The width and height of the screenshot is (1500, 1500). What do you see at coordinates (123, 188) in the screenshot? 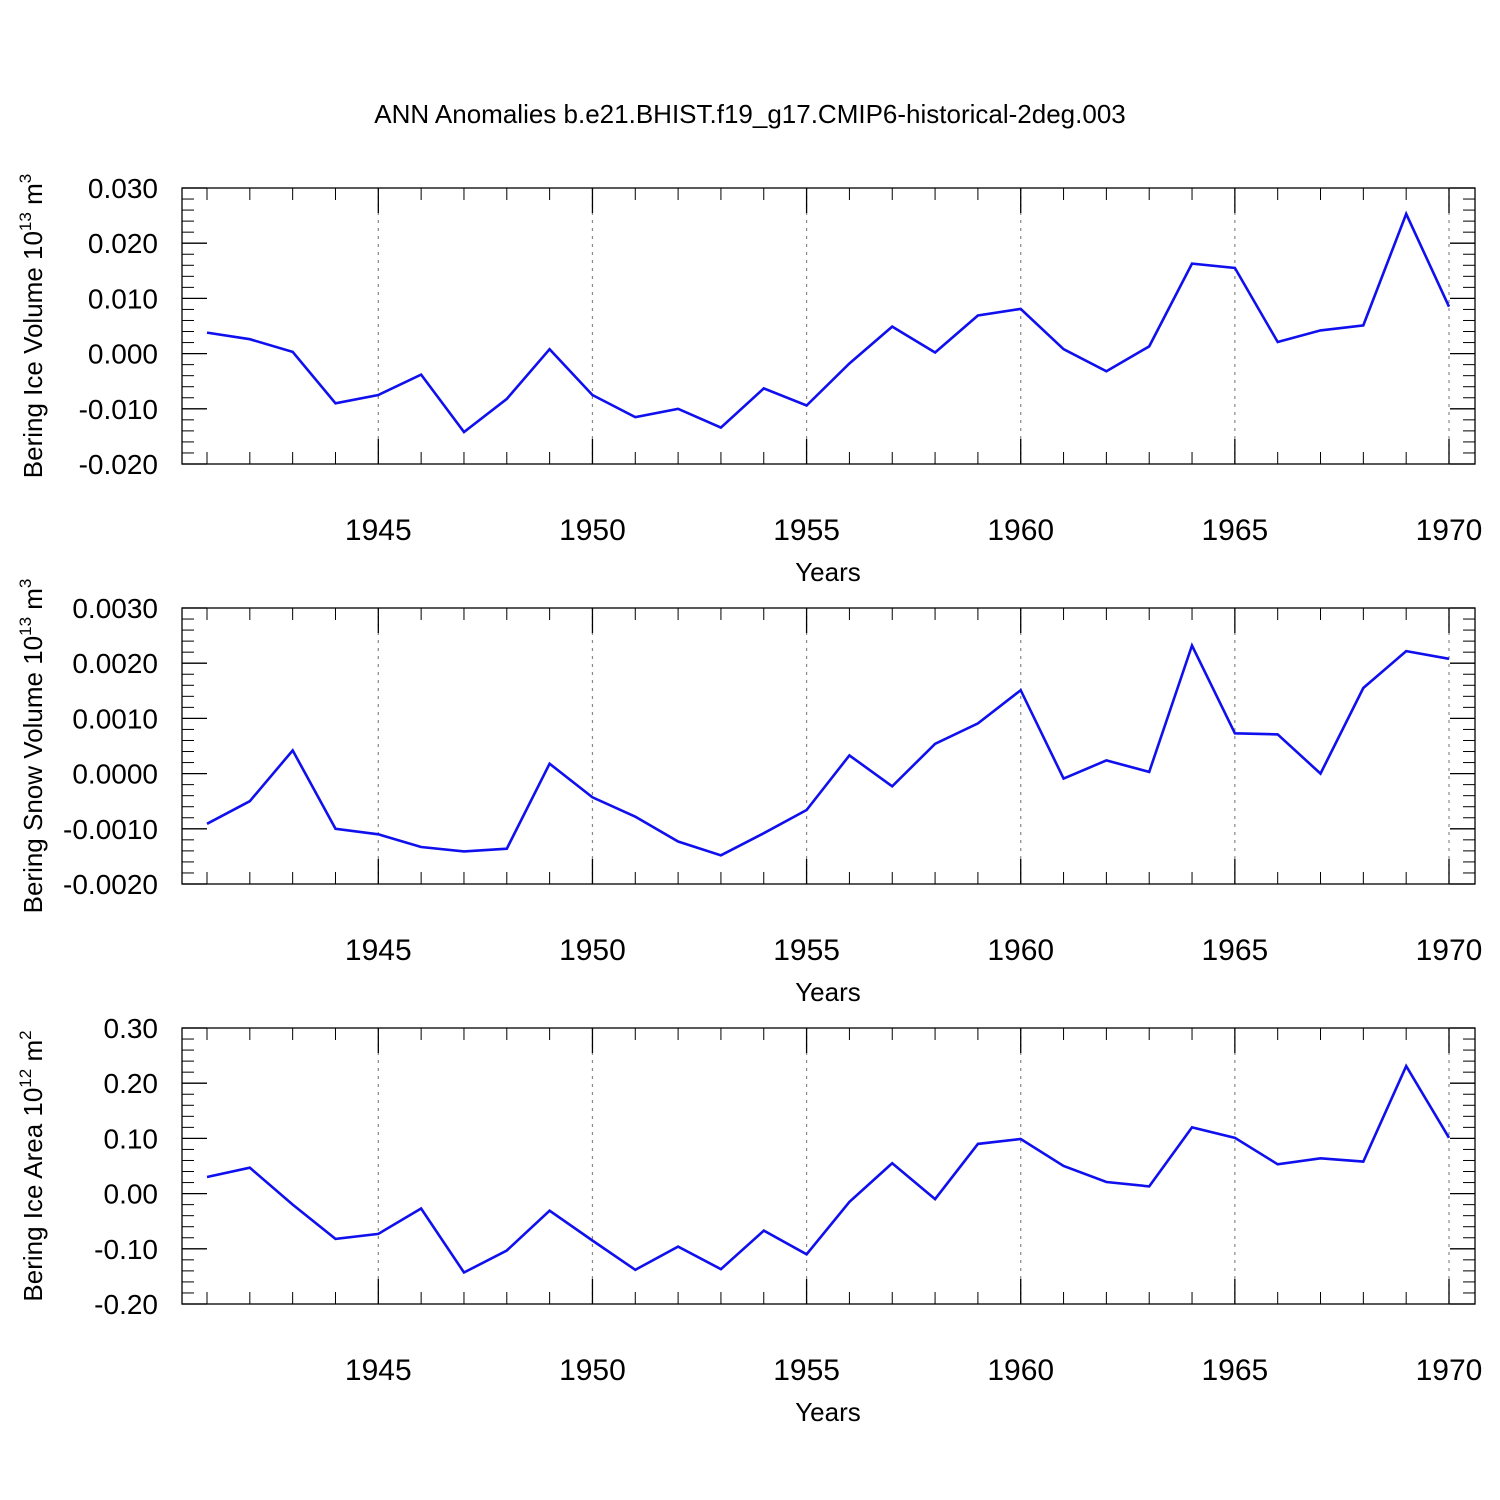
I see `y-tick-label: 0.030` at bounding box center [123, 188].